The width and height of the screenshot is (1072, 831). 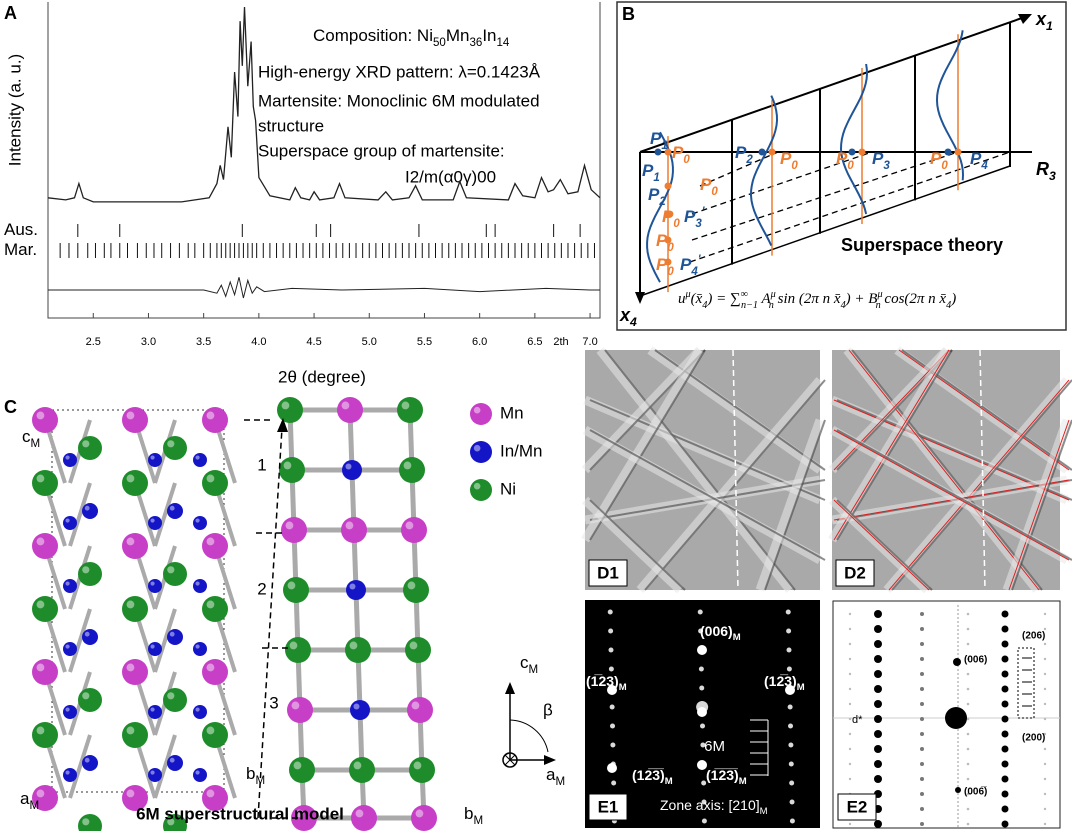 I want to click on period-arrow, so click(x=270, y=623).